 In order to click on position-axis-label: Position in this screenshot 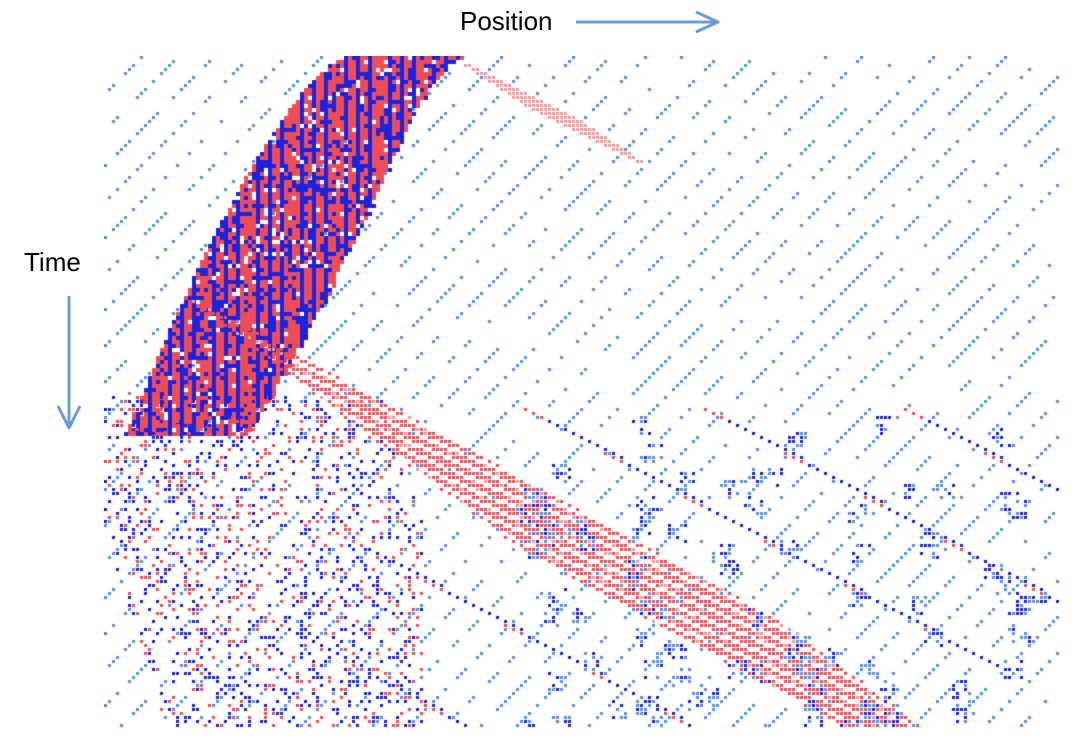, I will do `click(506, 21)`.